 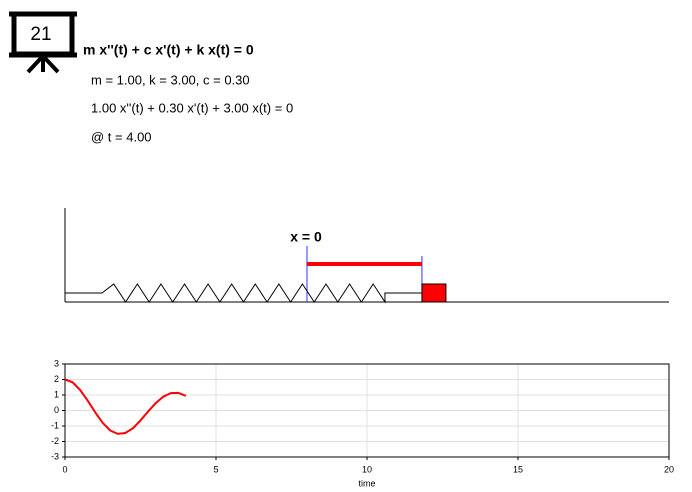 What do you see at coordinates (367, 469) in the screenshot?
I see `x-tick-label: 10` at bounding box center [367, 469].